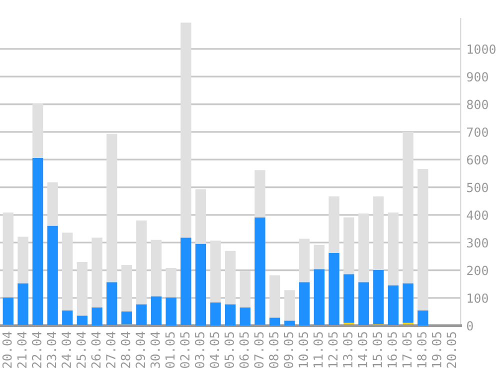  I want to click on x-tick-label: 24.04, so click(67, 350).